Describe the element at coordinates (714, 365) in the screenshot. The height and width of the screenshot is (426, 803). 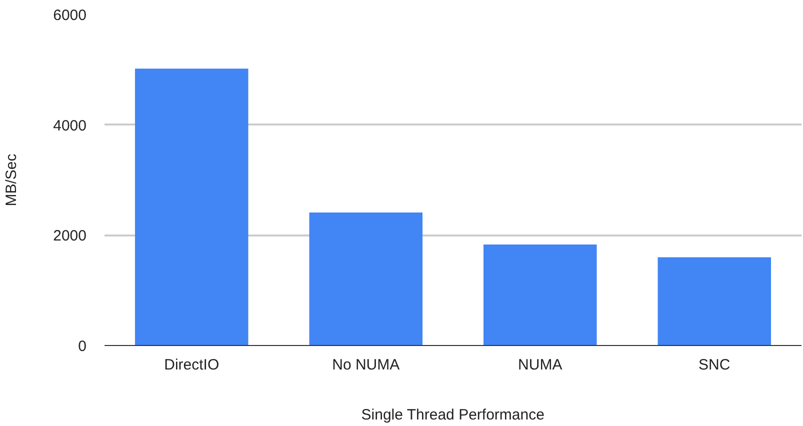
I see `x-tick-label: SNC` at that location.